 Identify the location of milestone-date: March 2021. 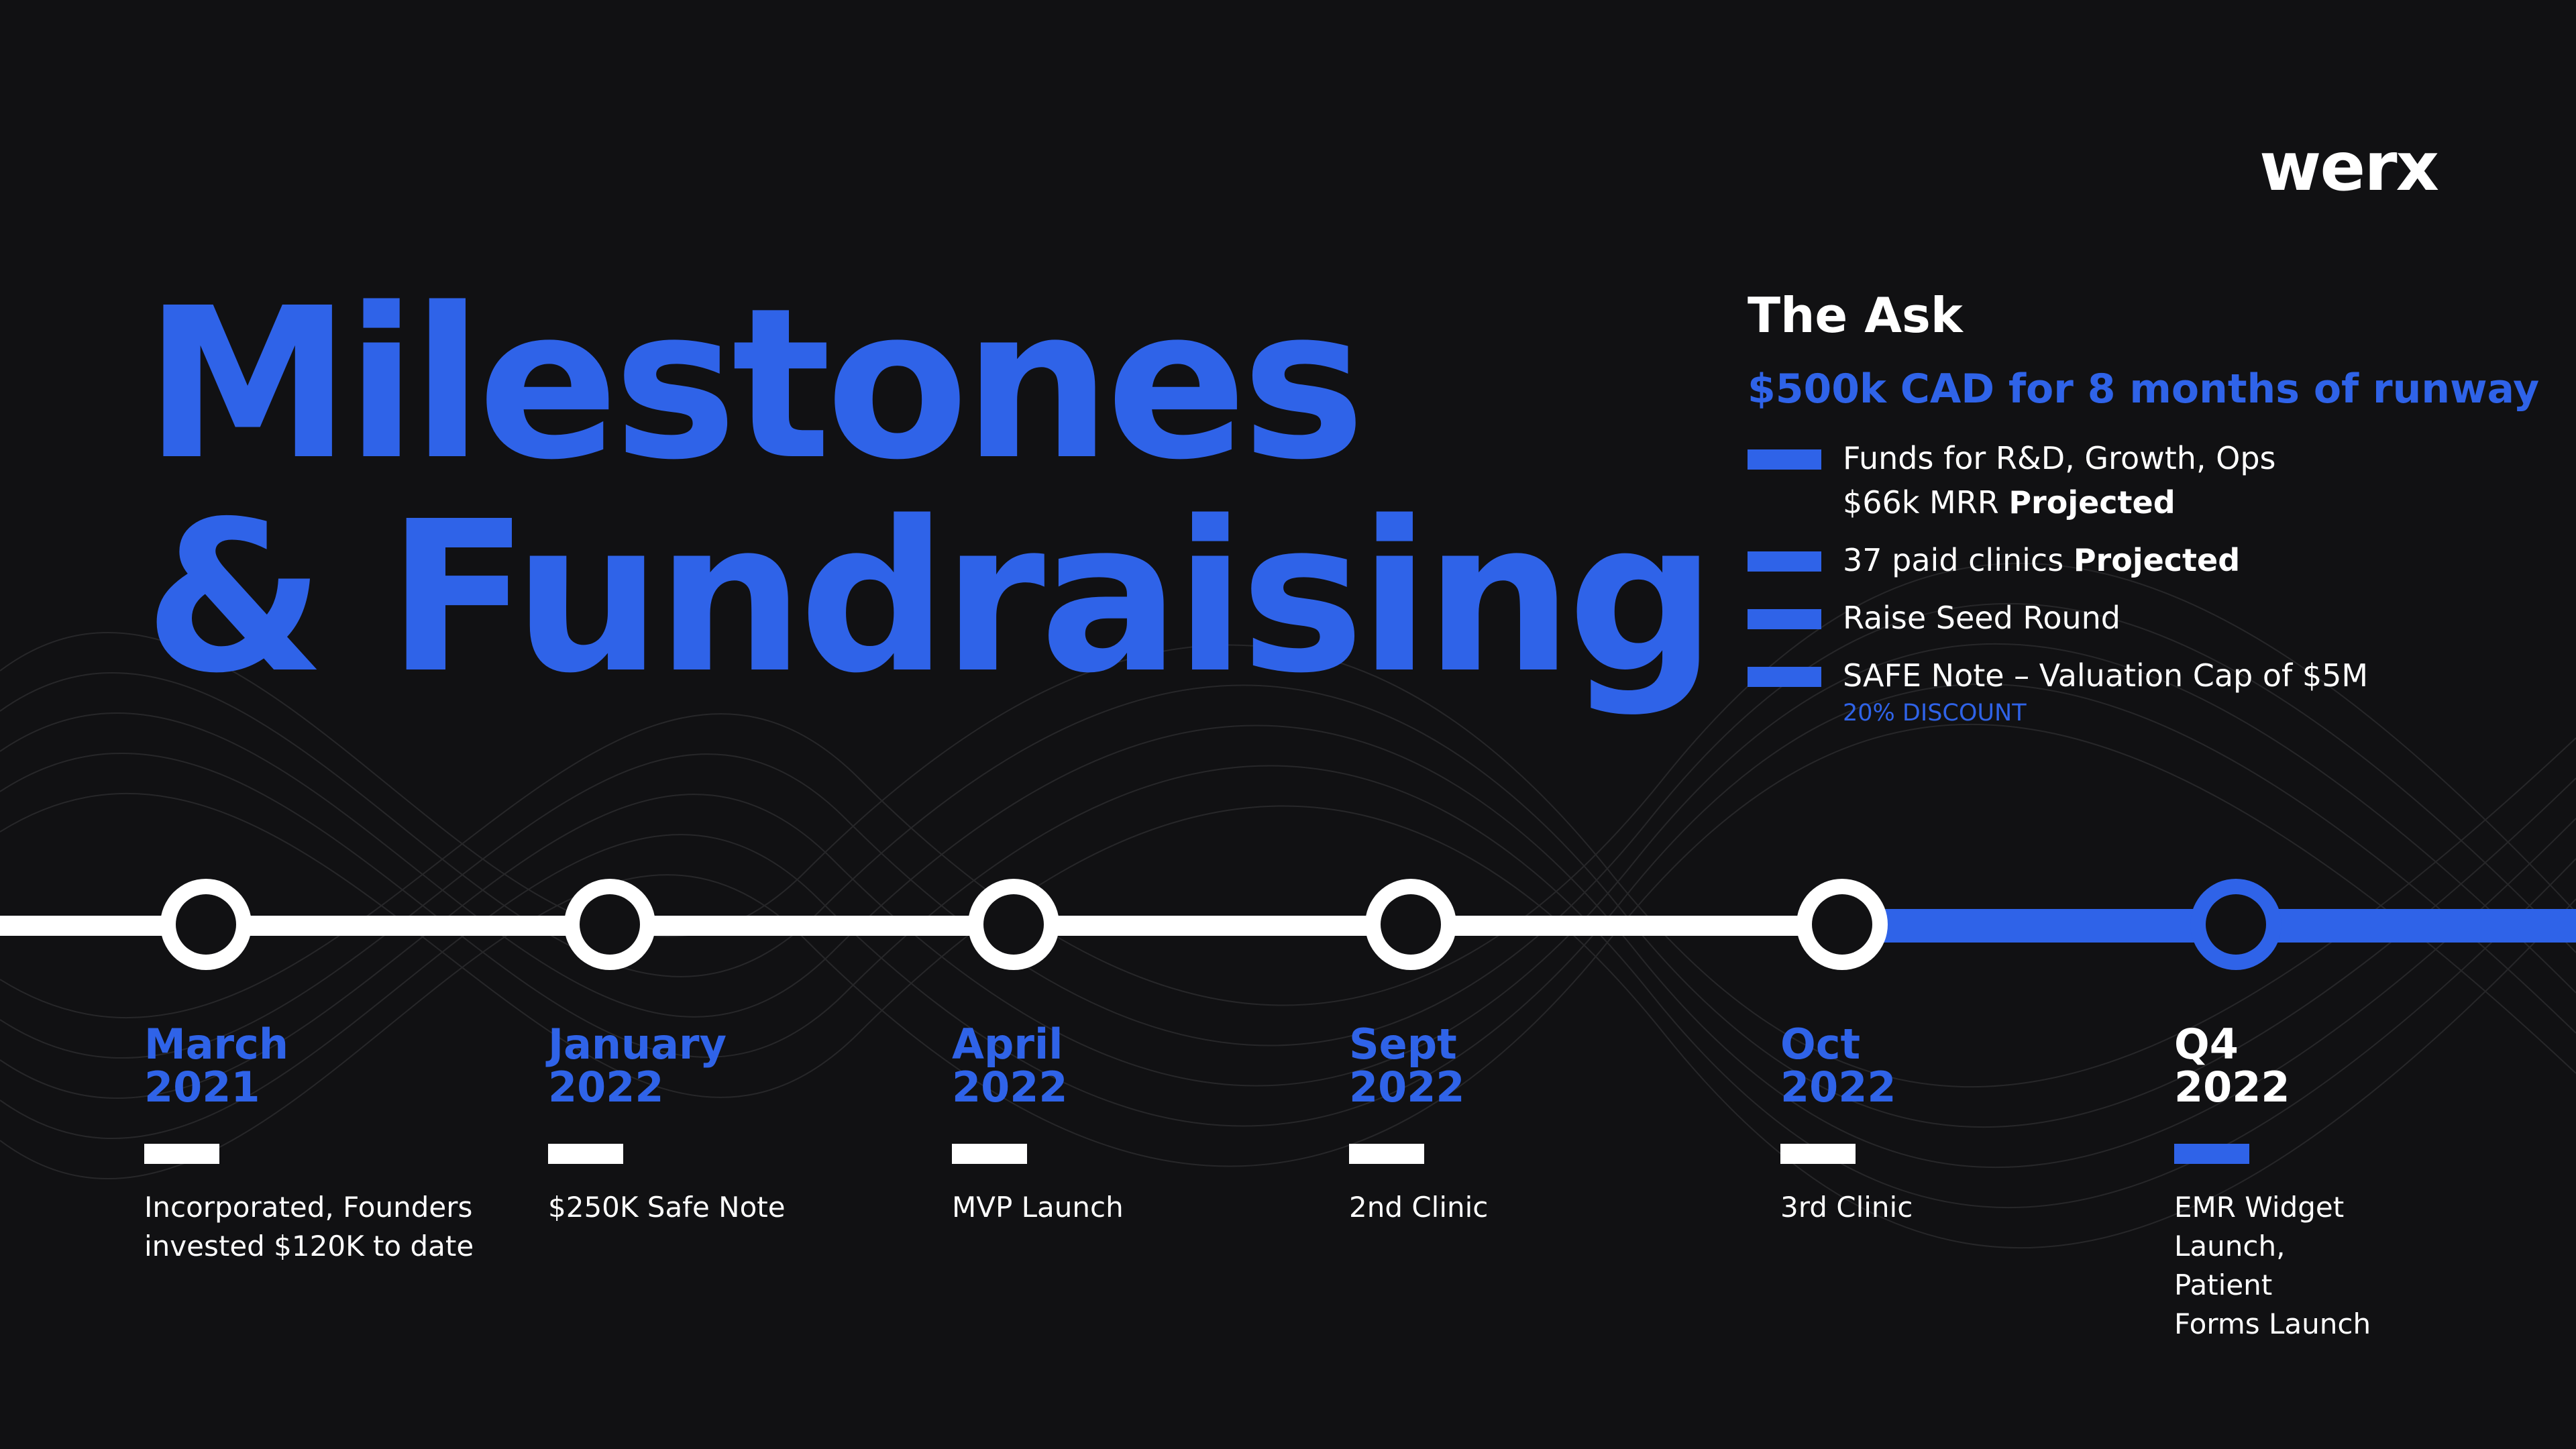
(318, 1066).